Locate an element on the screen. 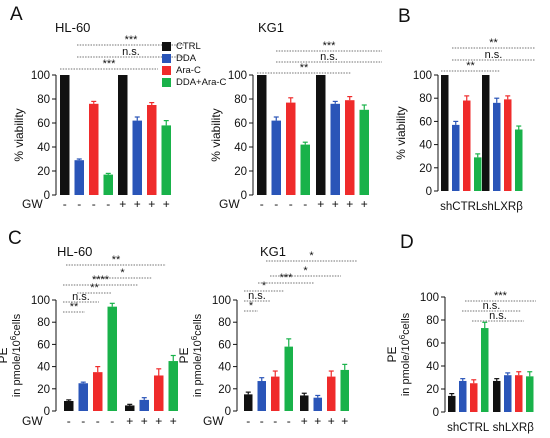 Image resolution: width=550 pixels, height=438 pixels. chart-title-a-kg1: KG1 is located at coordinates (271, 27).